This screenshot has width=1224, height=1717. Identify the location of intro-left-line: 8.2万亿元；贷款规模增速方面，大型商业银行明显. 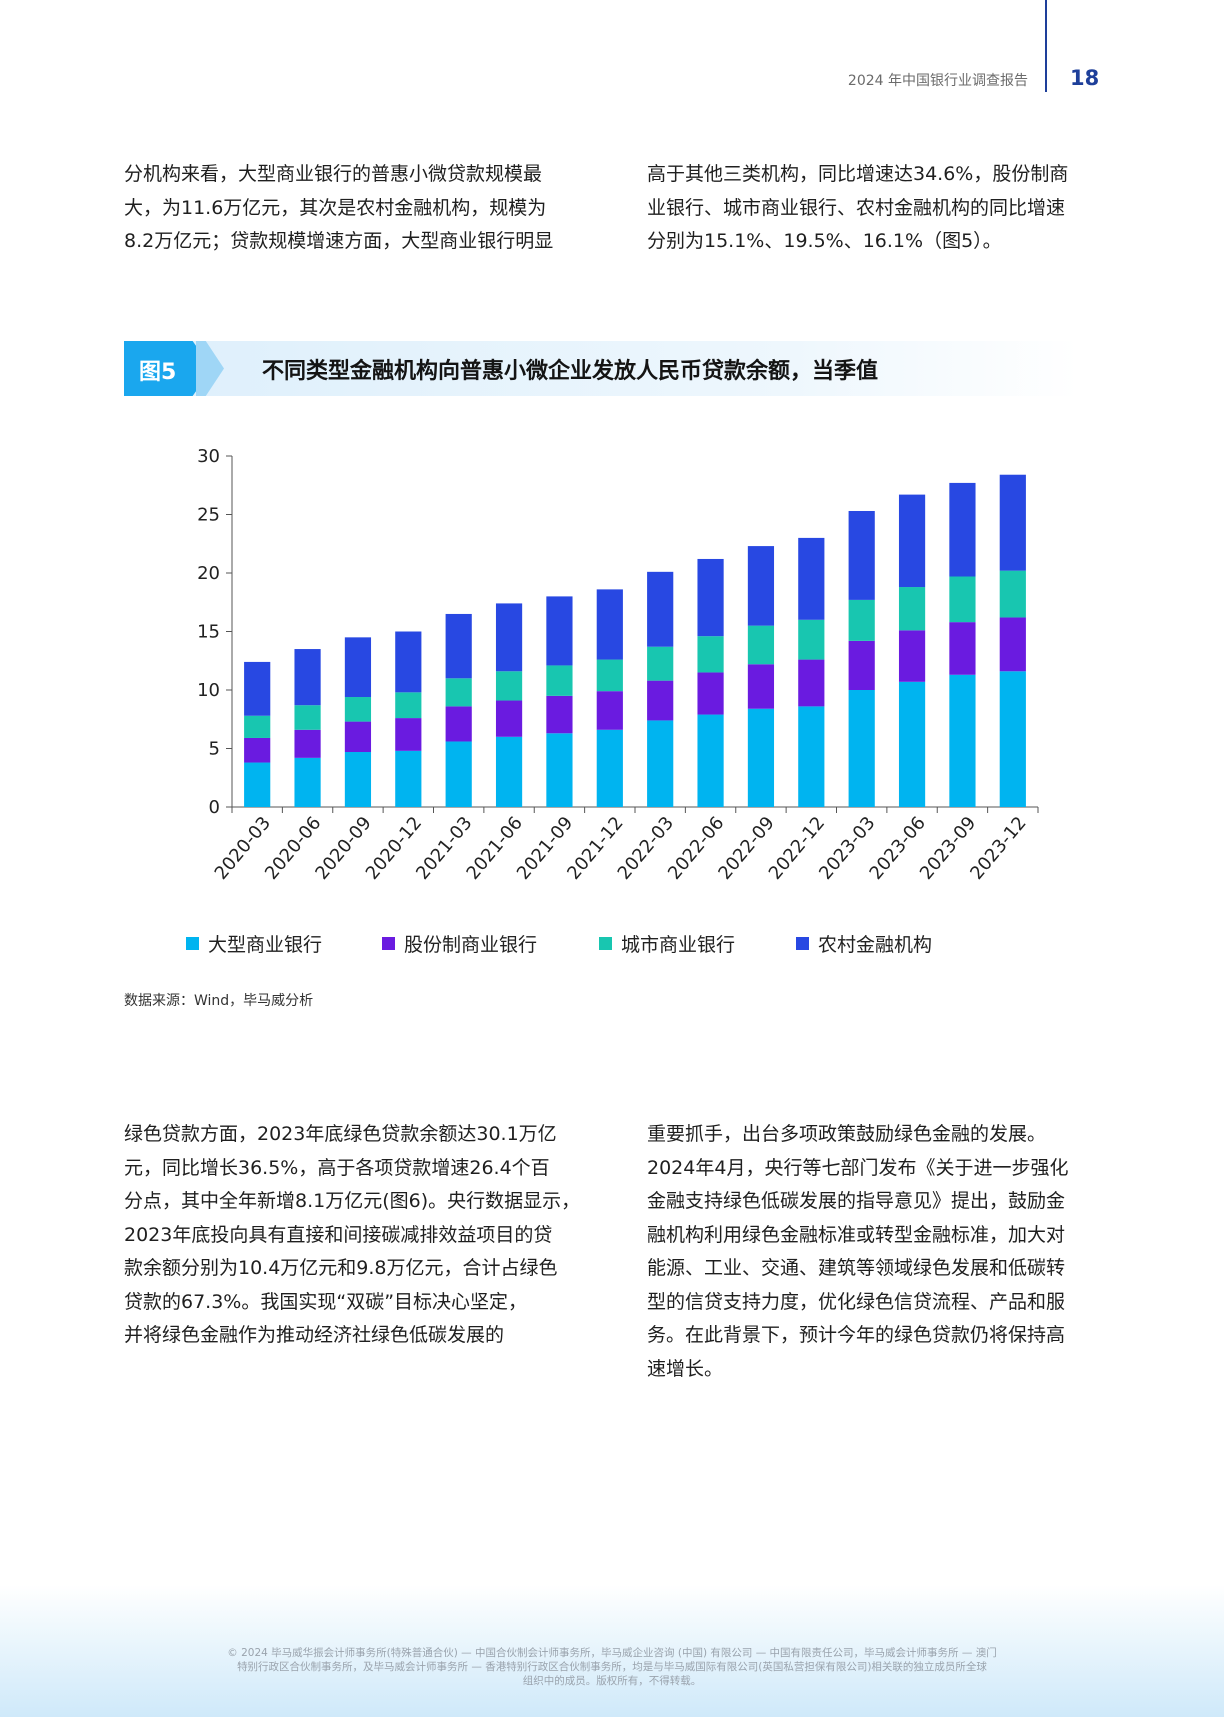
(339, 241).